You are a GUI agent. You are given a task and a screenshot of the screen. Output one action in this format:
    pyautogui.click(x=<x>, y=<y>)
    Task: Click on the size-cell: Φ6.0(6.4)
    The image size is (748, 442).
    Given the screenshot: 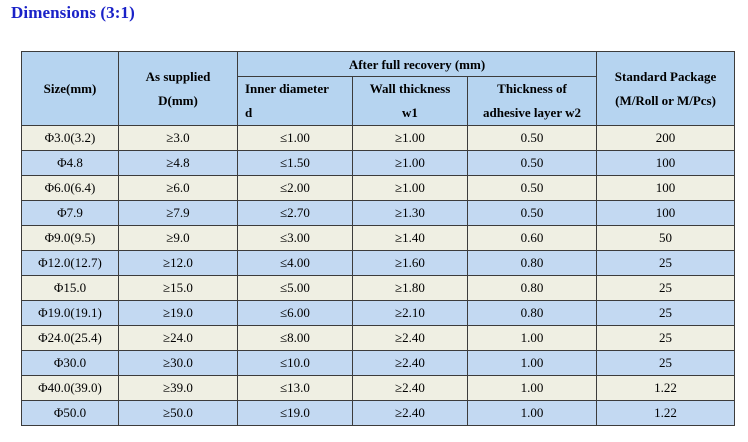 What is the action you would take?
    pyautogui.click(x=70, y=188)
    